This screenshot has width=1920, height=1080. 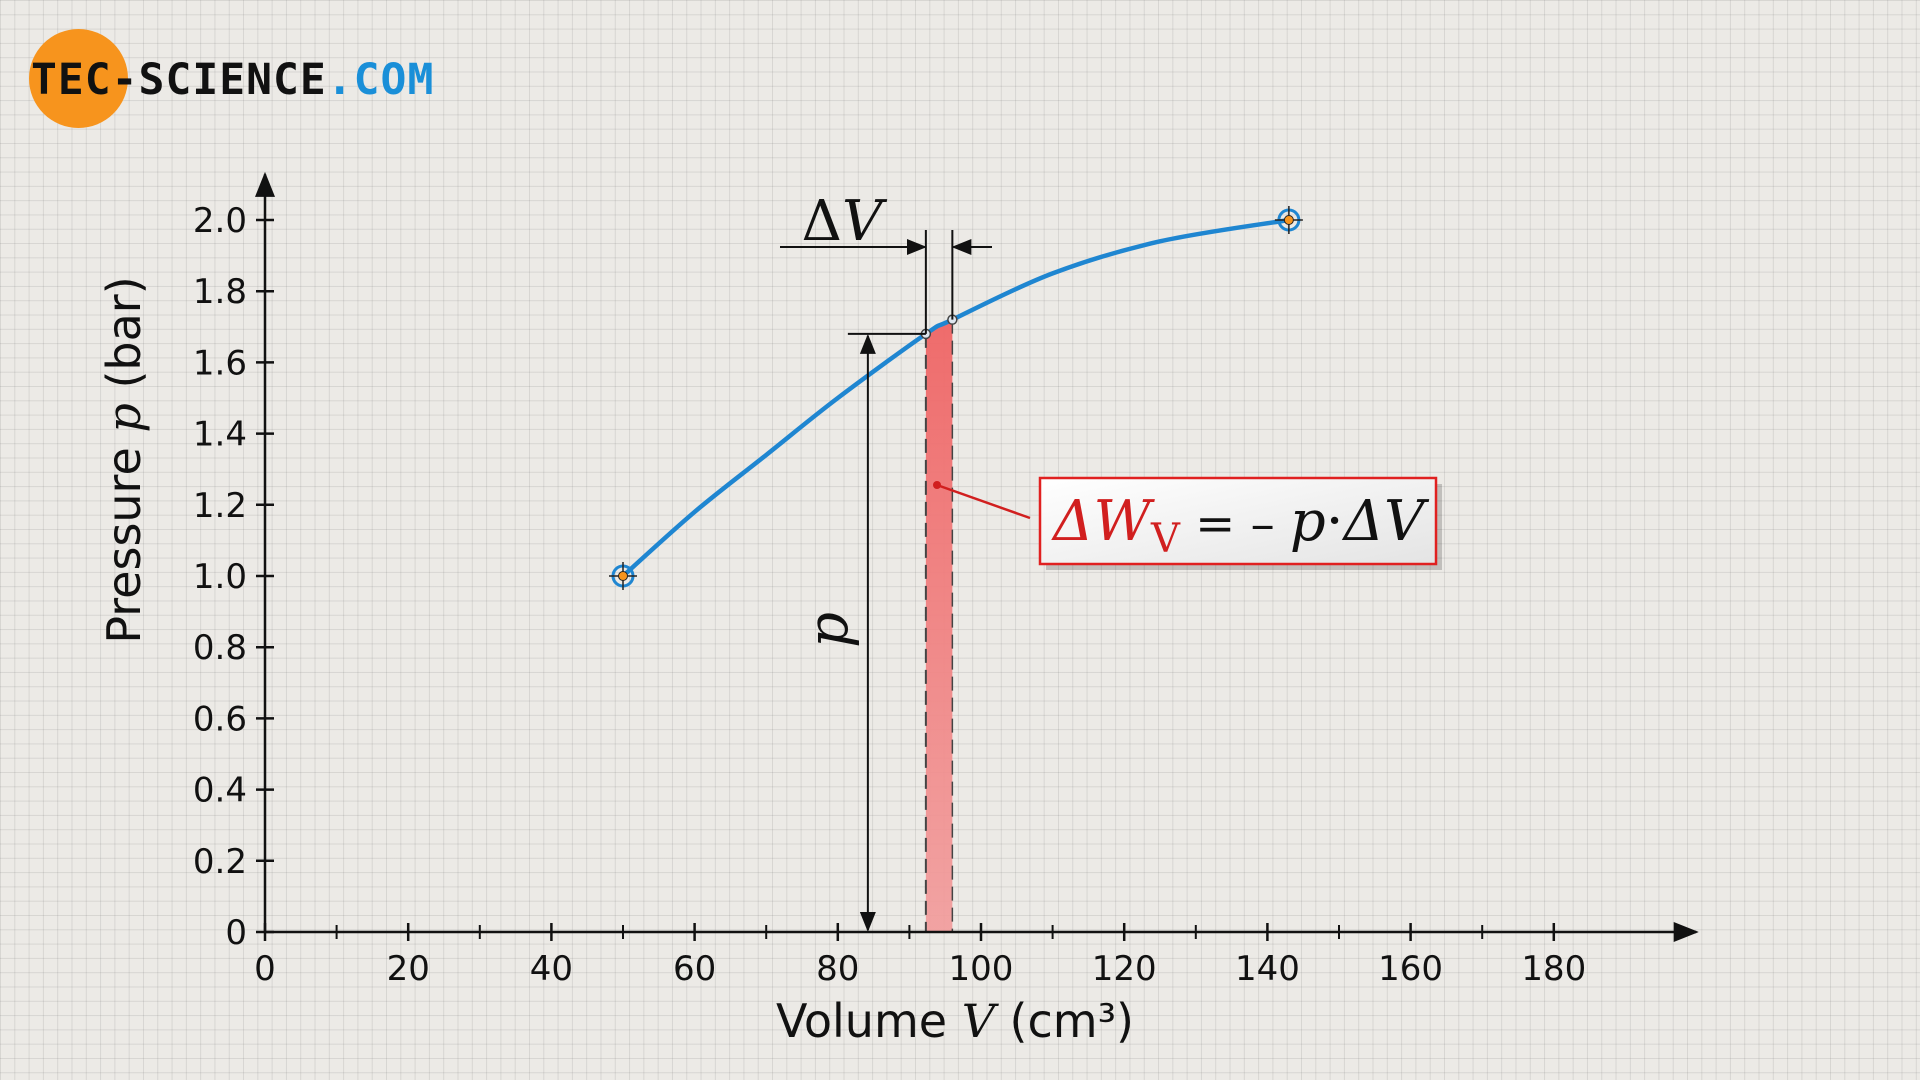 What do you see at coordinates (1553, 969) in the screenshot?
I see `x-tick-label: 180` at bounding box center [1553, 969].